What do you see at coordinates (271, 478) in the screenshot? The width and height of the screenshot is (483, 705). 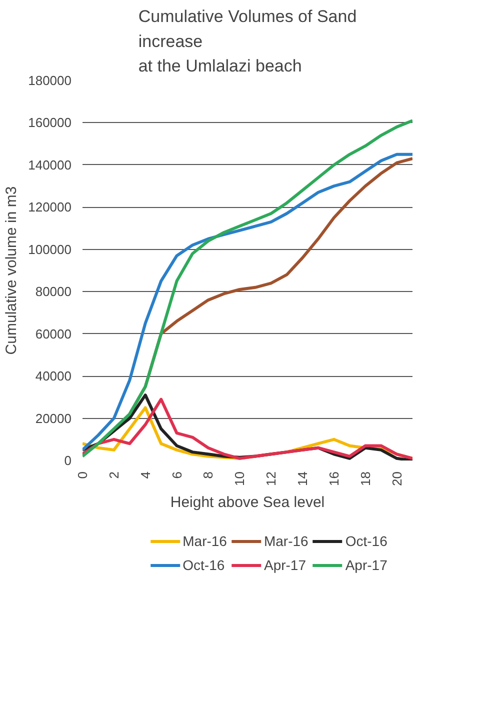 I see `x-tick-label: 12` at bounding box center [271, 478].